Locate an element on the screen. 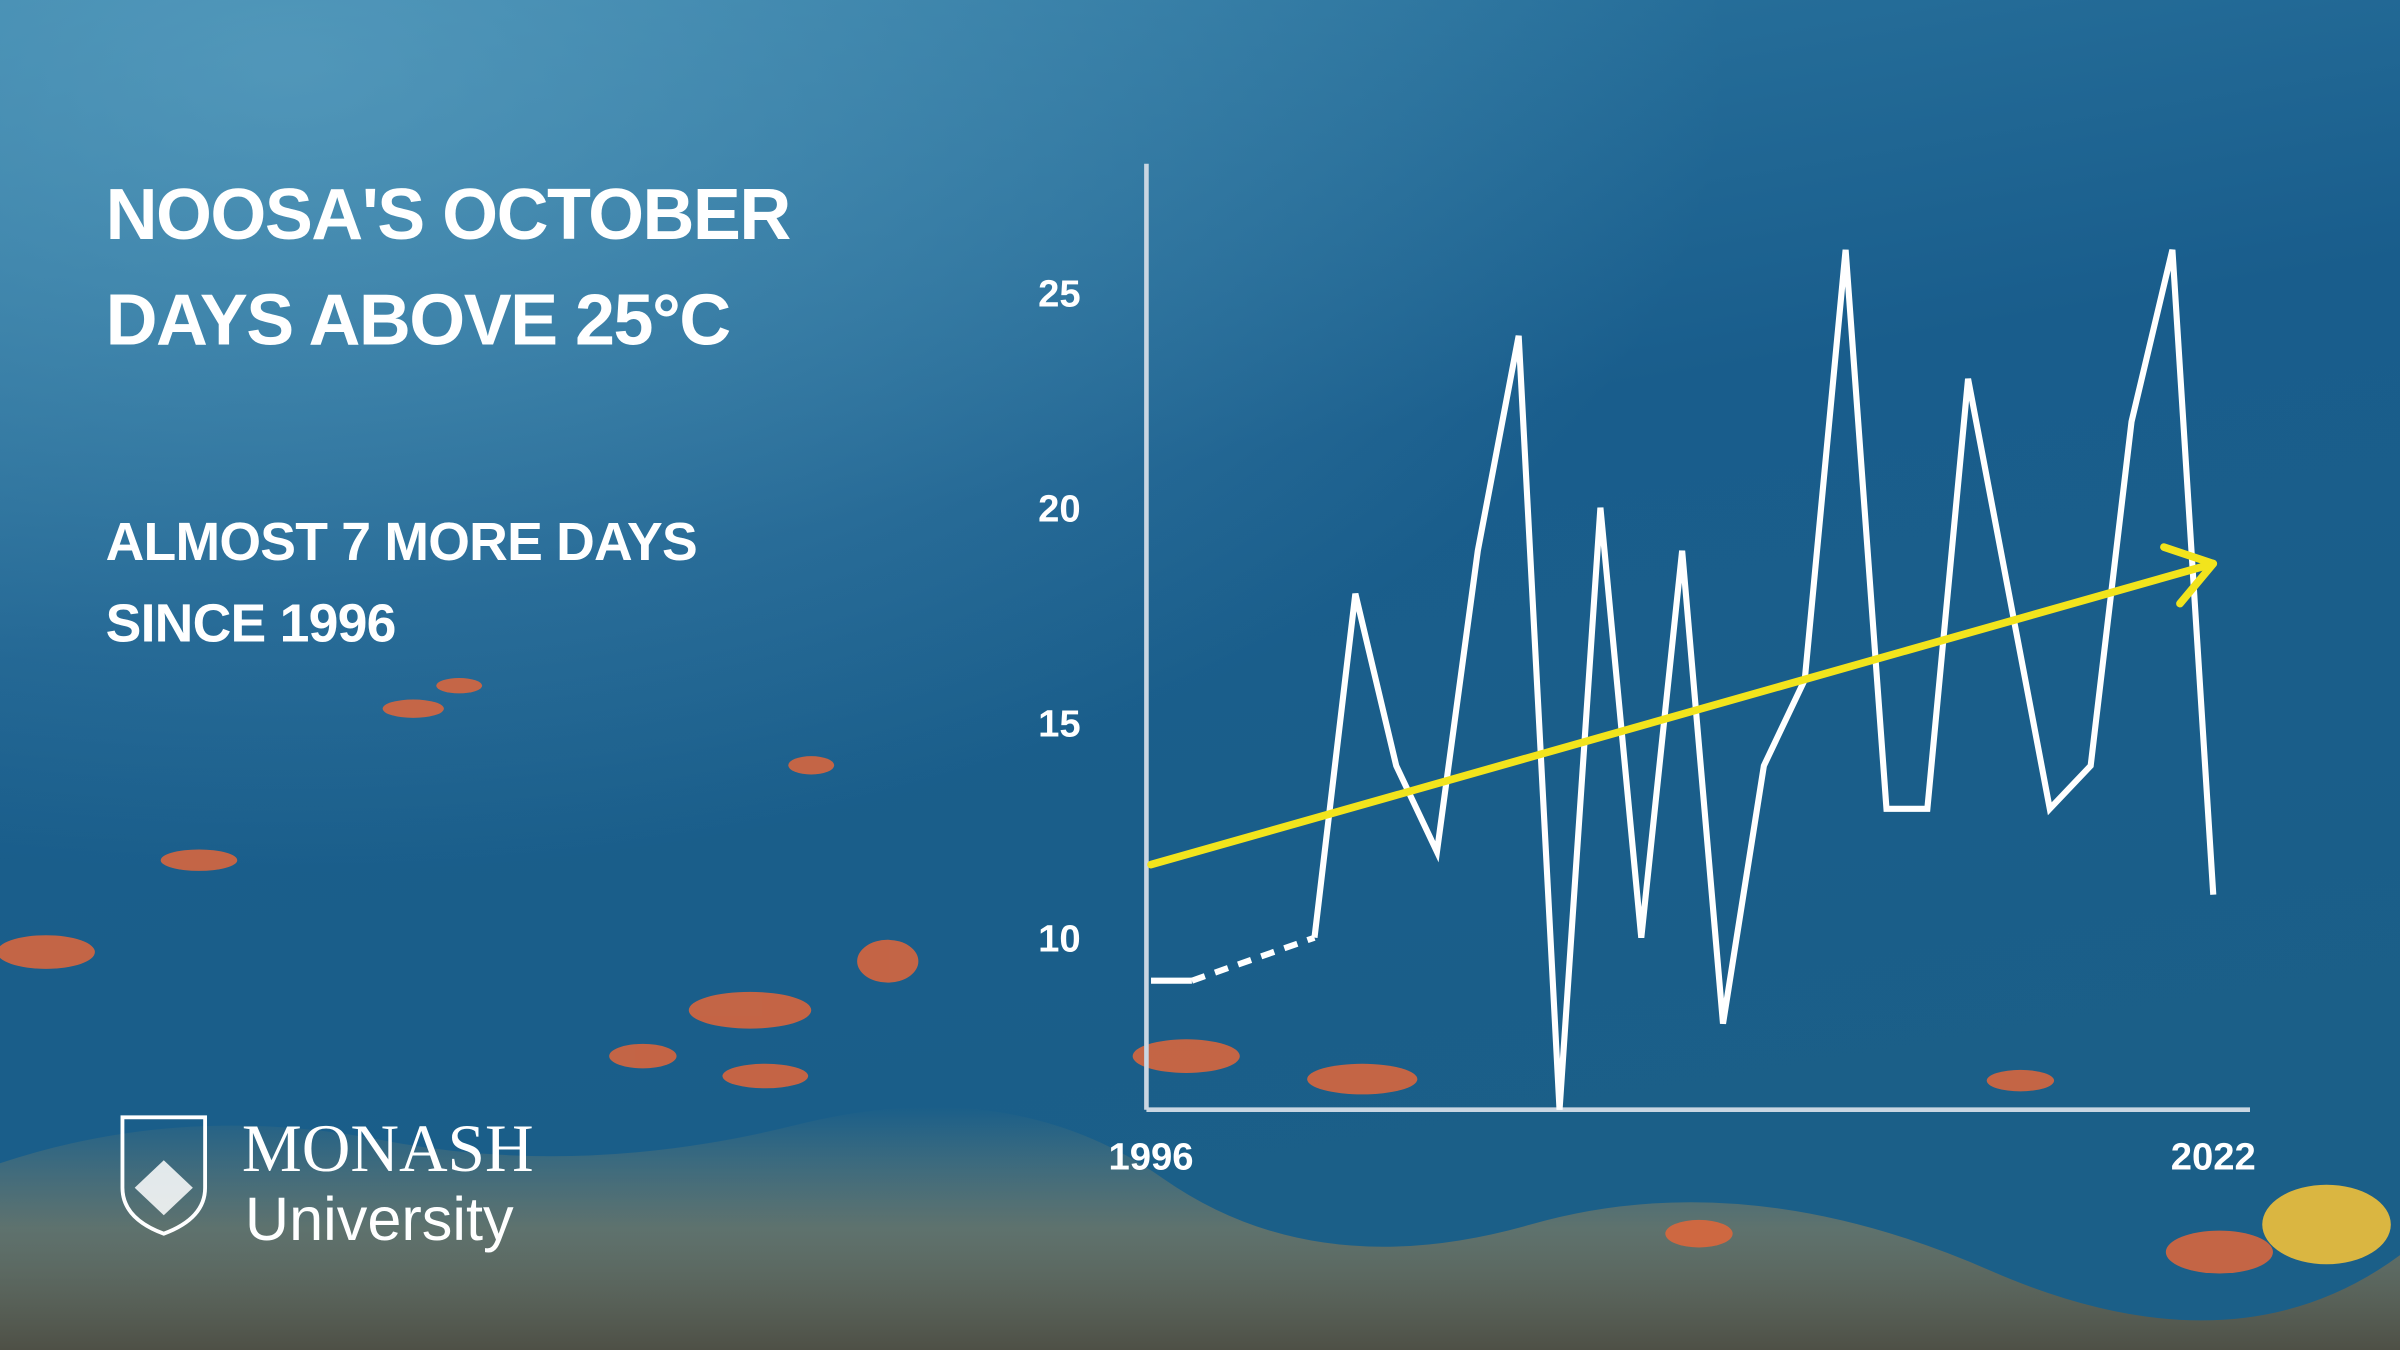  trend-arrowhead is located at coordinates (2189, 575).